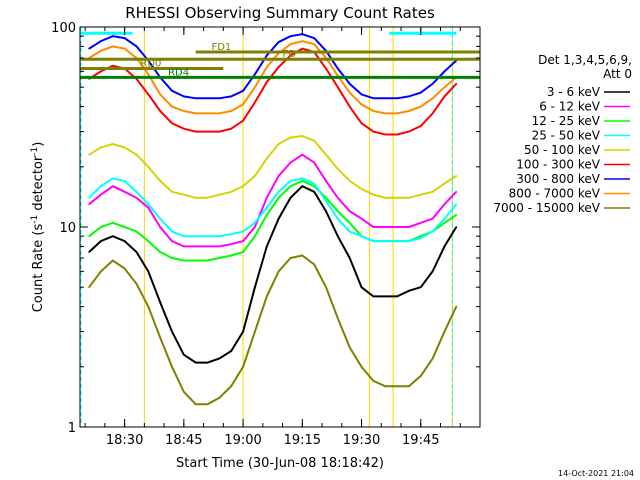 Image resolution: width=640 pixels, height=480 pixels. I want to click on x-tick-label: 18:30, so click(124, 440).